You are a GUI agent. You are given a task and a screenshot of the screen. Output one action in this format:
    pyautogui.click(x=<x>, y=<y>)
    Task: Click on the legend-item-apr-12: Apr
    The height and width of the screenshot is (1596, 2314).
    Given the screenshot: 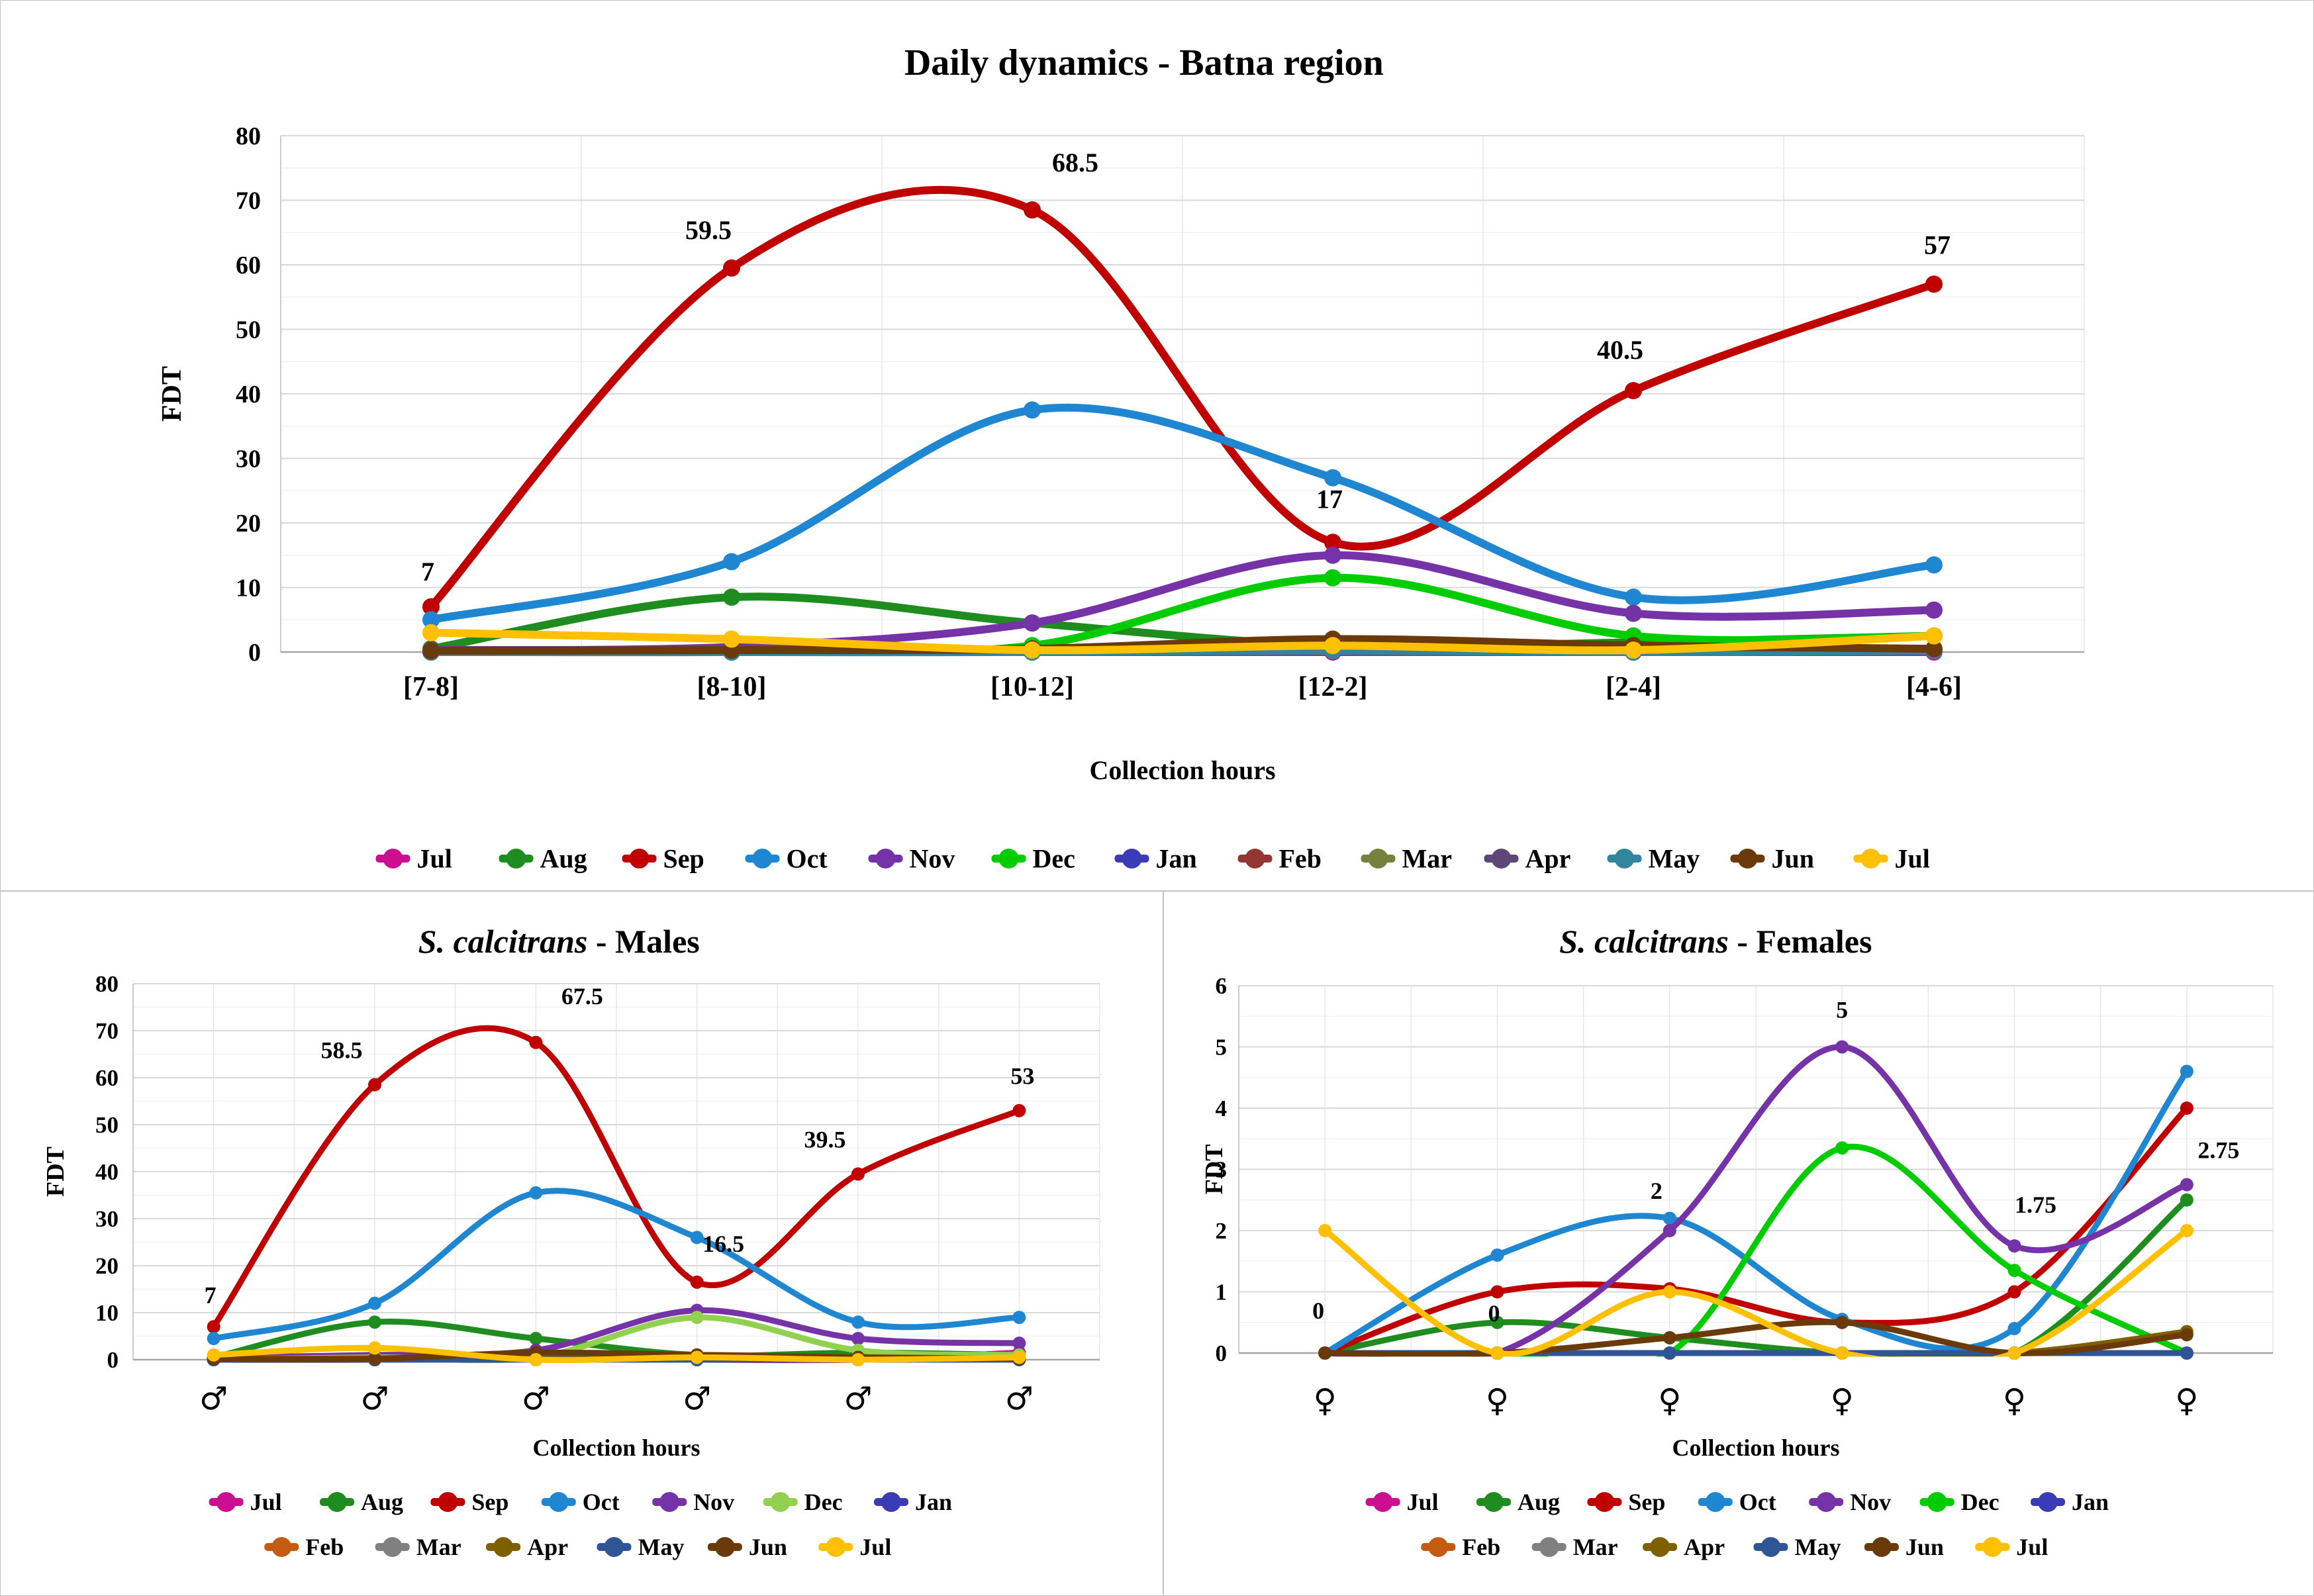 What is the action you would take?
    pyautogui.click(x=527, y=1547)
    